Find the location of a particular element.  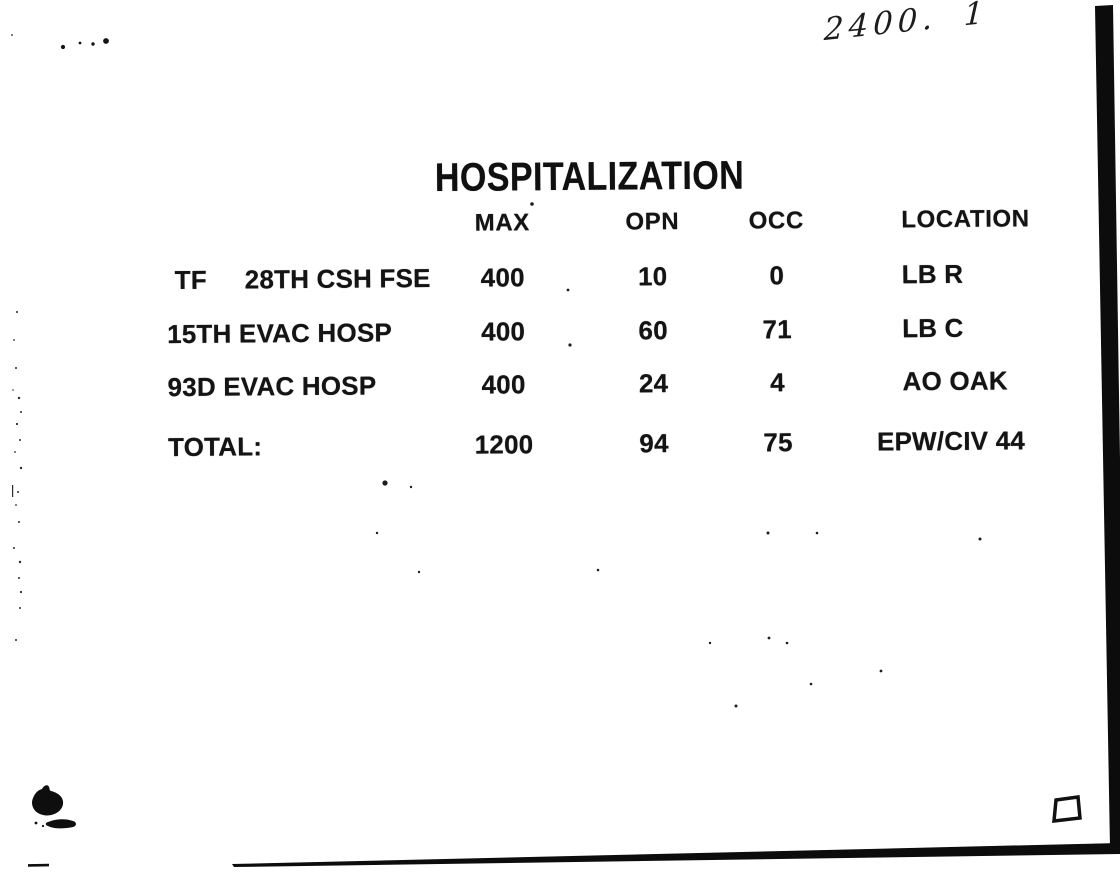

cell-occ: 71 is located at coordinates (777, 329).